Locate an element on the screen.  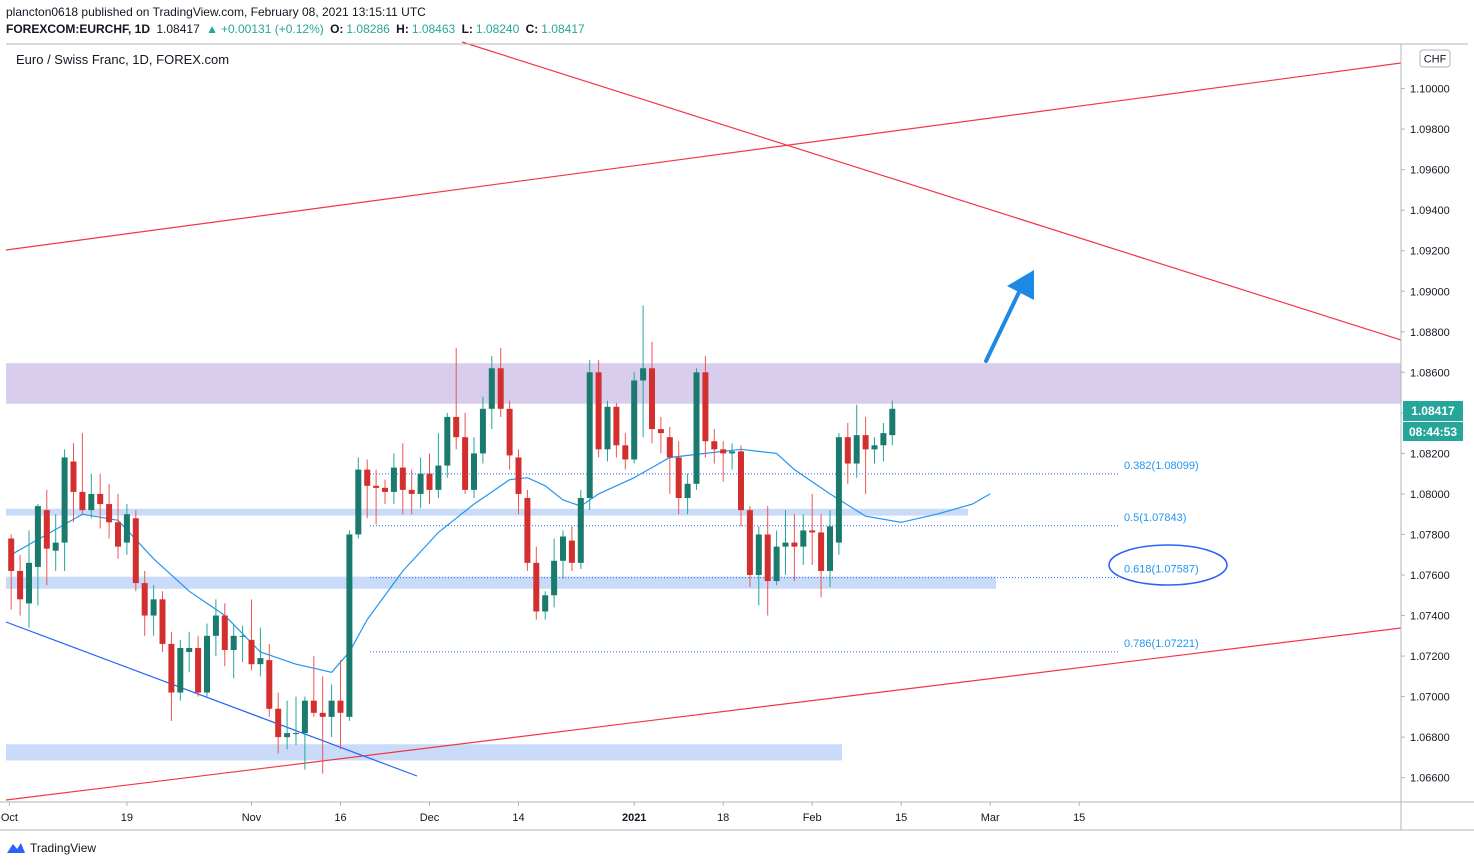
time-tick-label: 15 is located at coordinates (1079, 818).